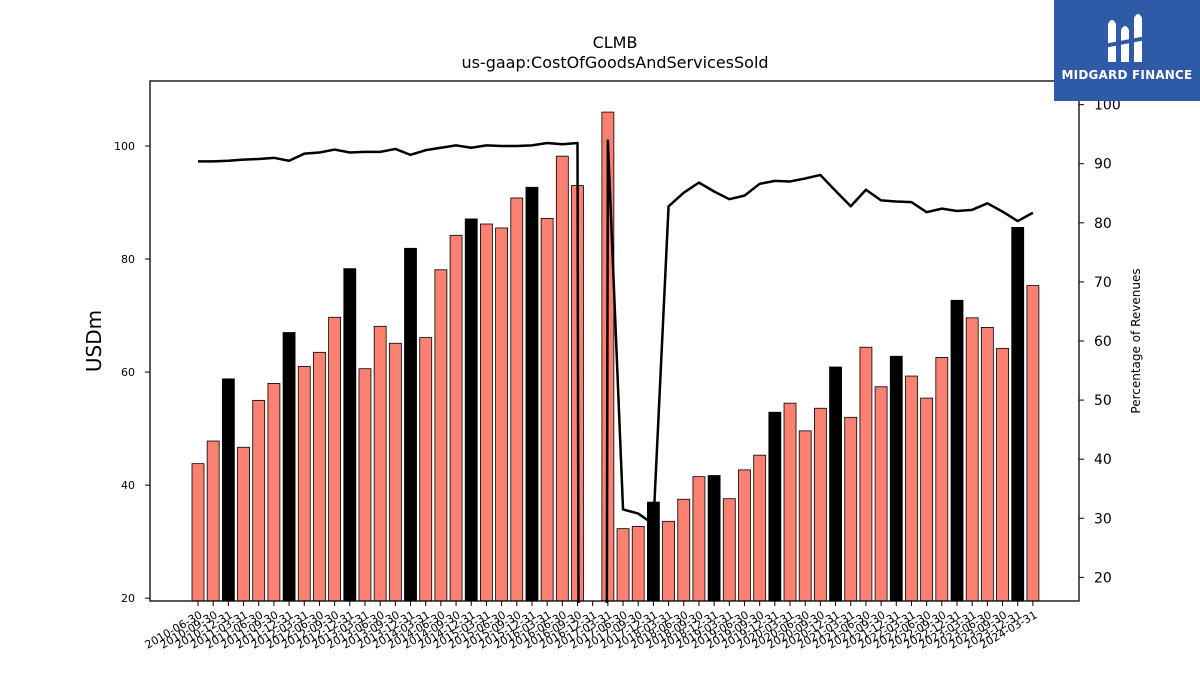 This screenshot has width=1200, height=675. What do you see at coordinates (94, 341) in the screenshot?
I see `y-axis-label: USDm` at bounding box center [94, 341].